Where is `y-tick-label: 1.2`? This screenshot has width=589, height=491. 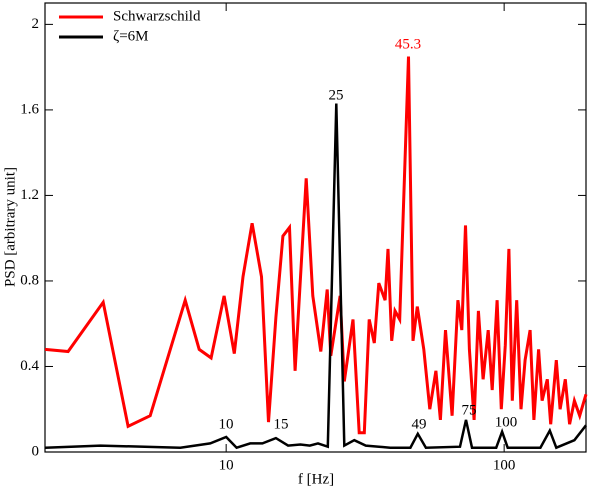 y-tick-label: 1.2 is located at coordinates (29, 195).